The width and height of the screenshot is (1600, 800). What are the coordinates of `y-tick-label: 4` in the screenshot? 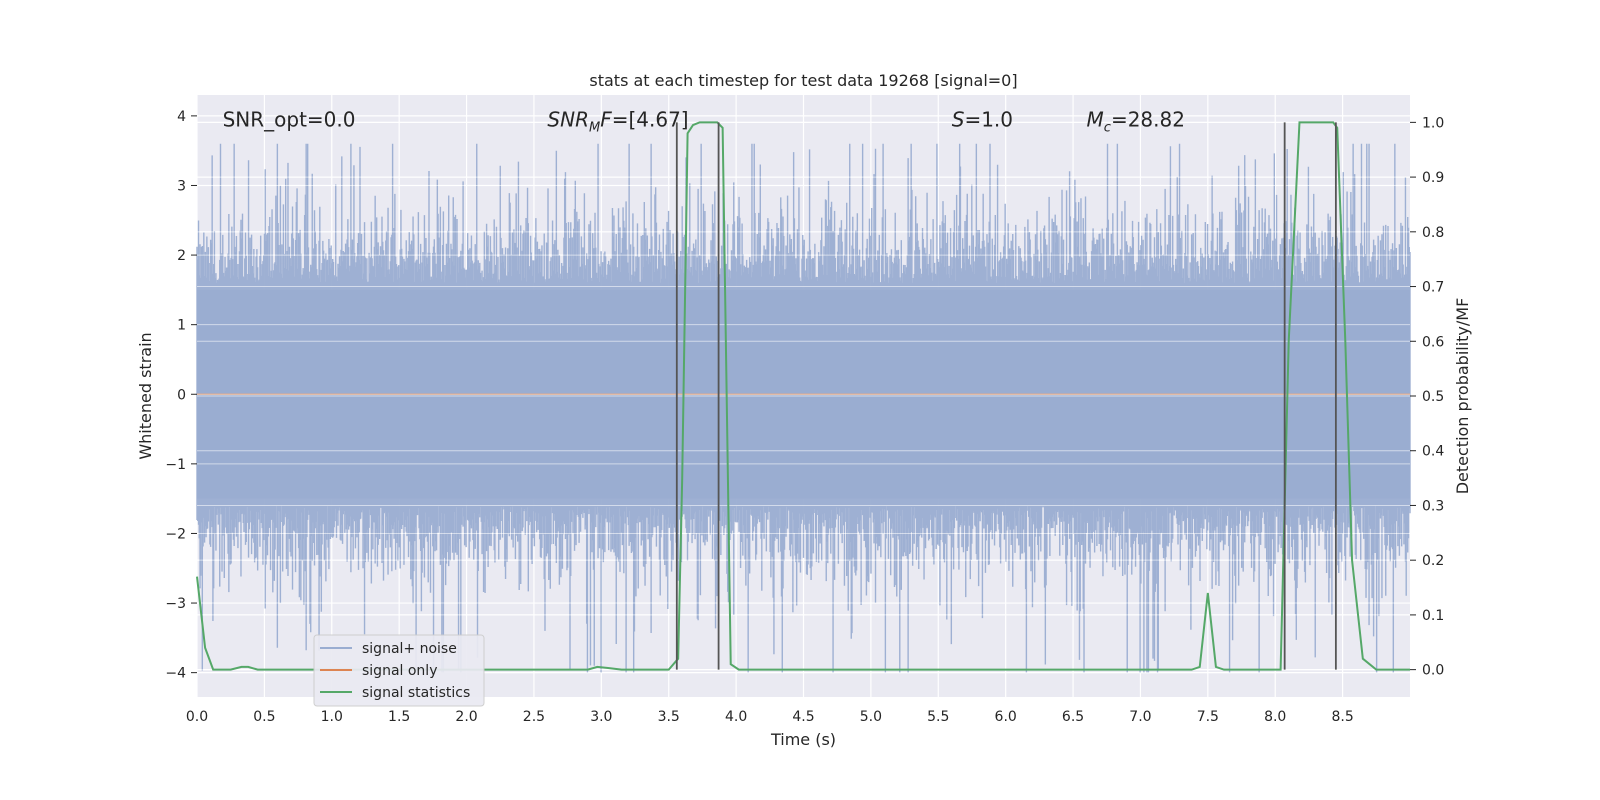 It's located at (181, 117).